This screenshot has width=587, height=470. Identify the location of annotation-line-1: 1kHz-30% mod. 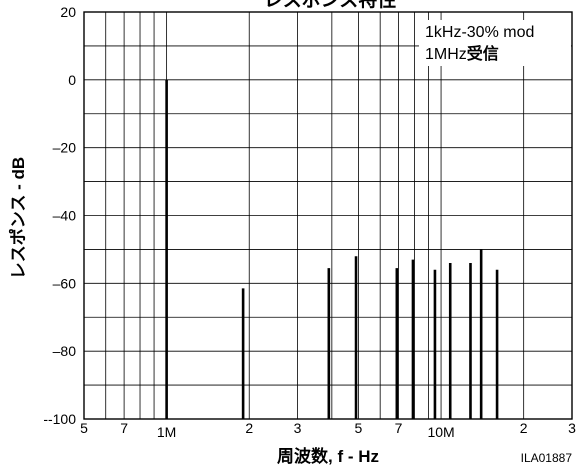
(479, 32).